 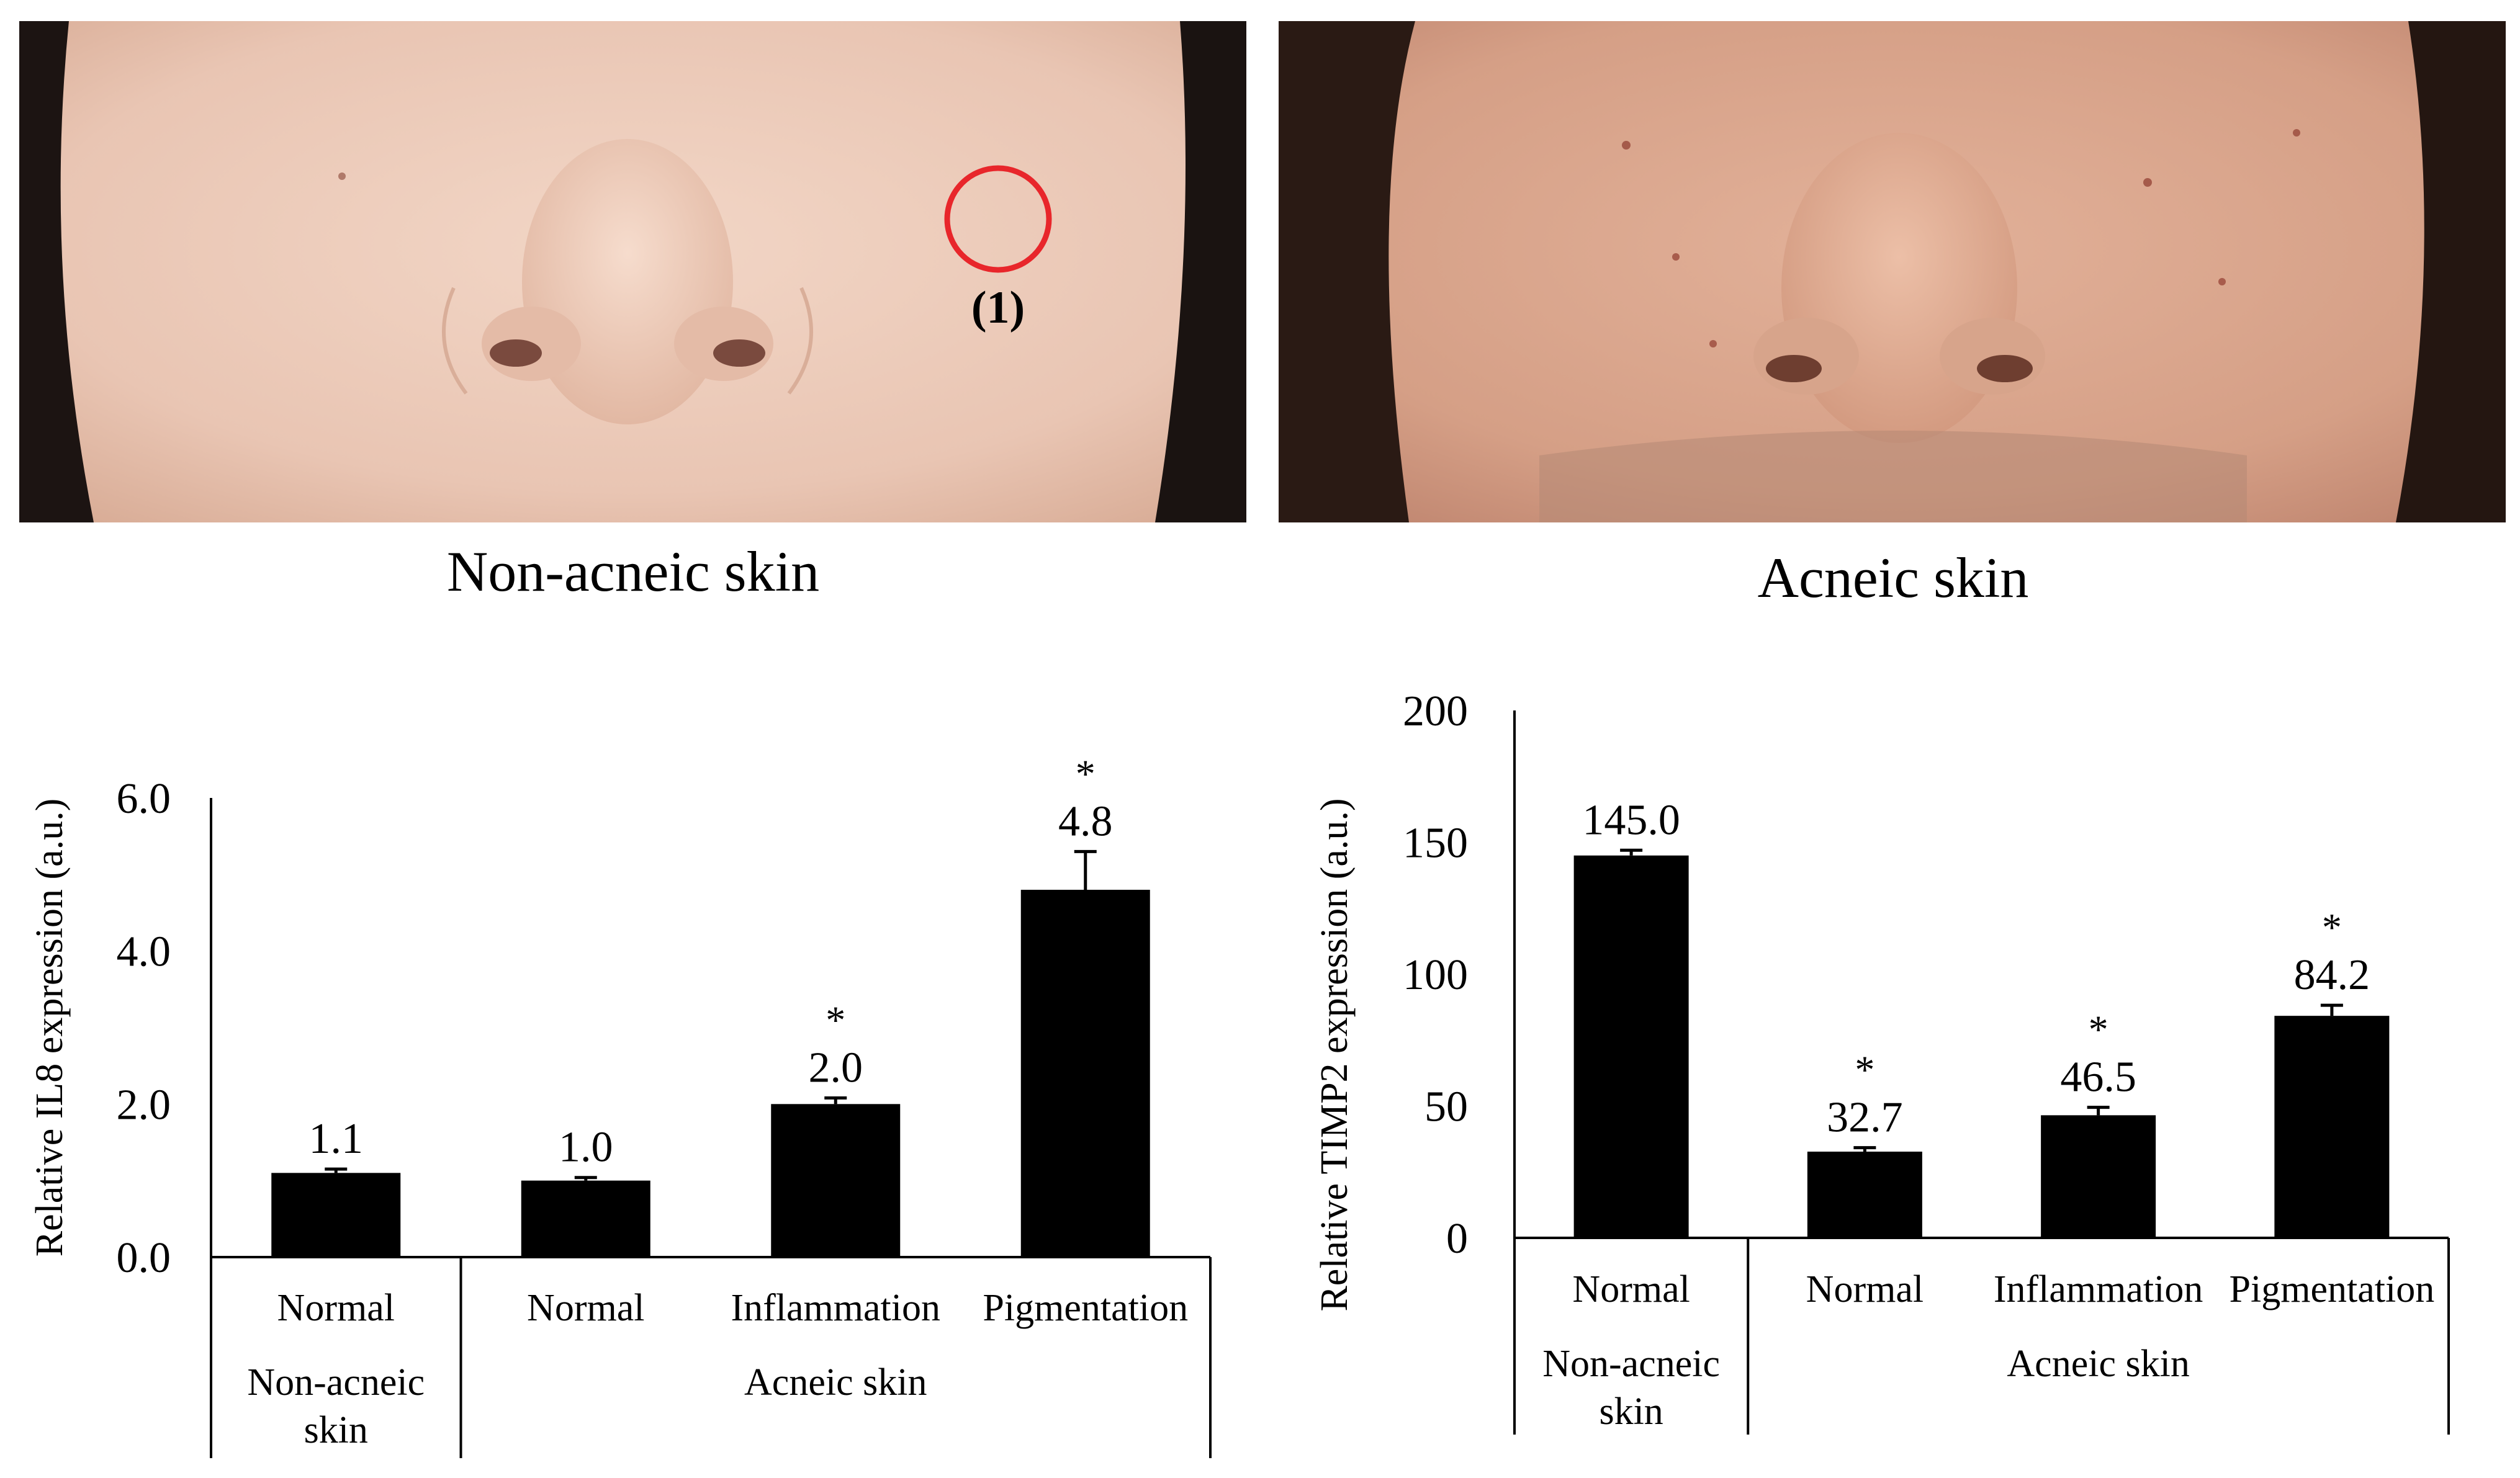 I want to click on timp2-category-label-4: Pigmentation, so click(x=2333, y=1289).